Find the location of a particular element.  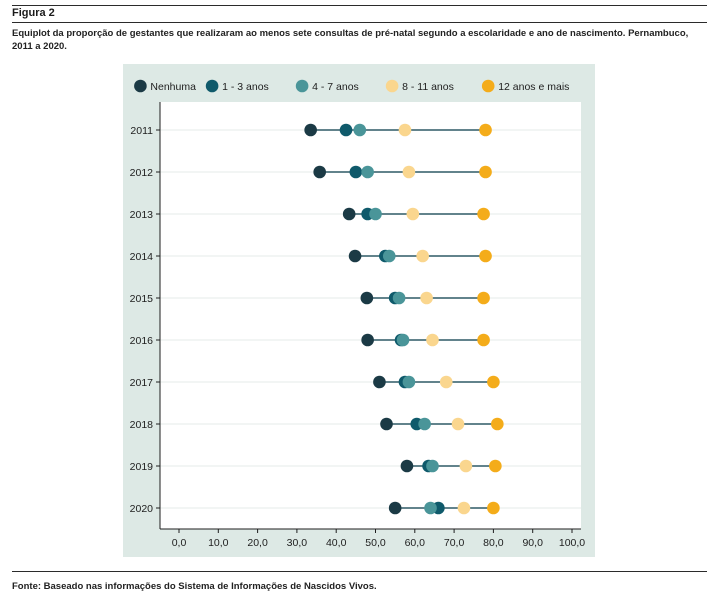

y-tick-label: 2019 is located at coordinates (142, 467).